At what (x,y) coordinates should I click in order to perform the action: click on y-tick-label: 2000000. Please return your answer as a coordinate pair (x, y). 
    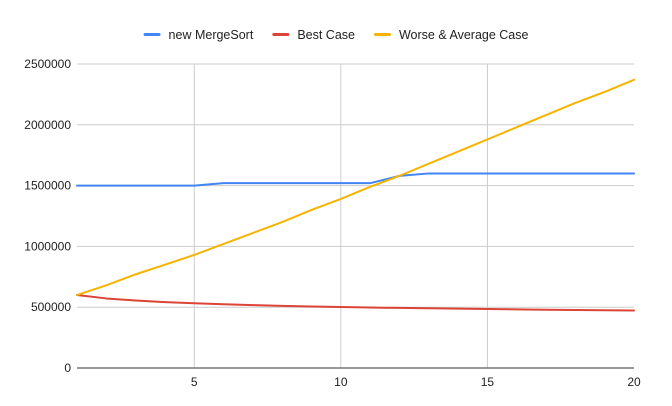
    Looking at the image, I should click on (47, 125).